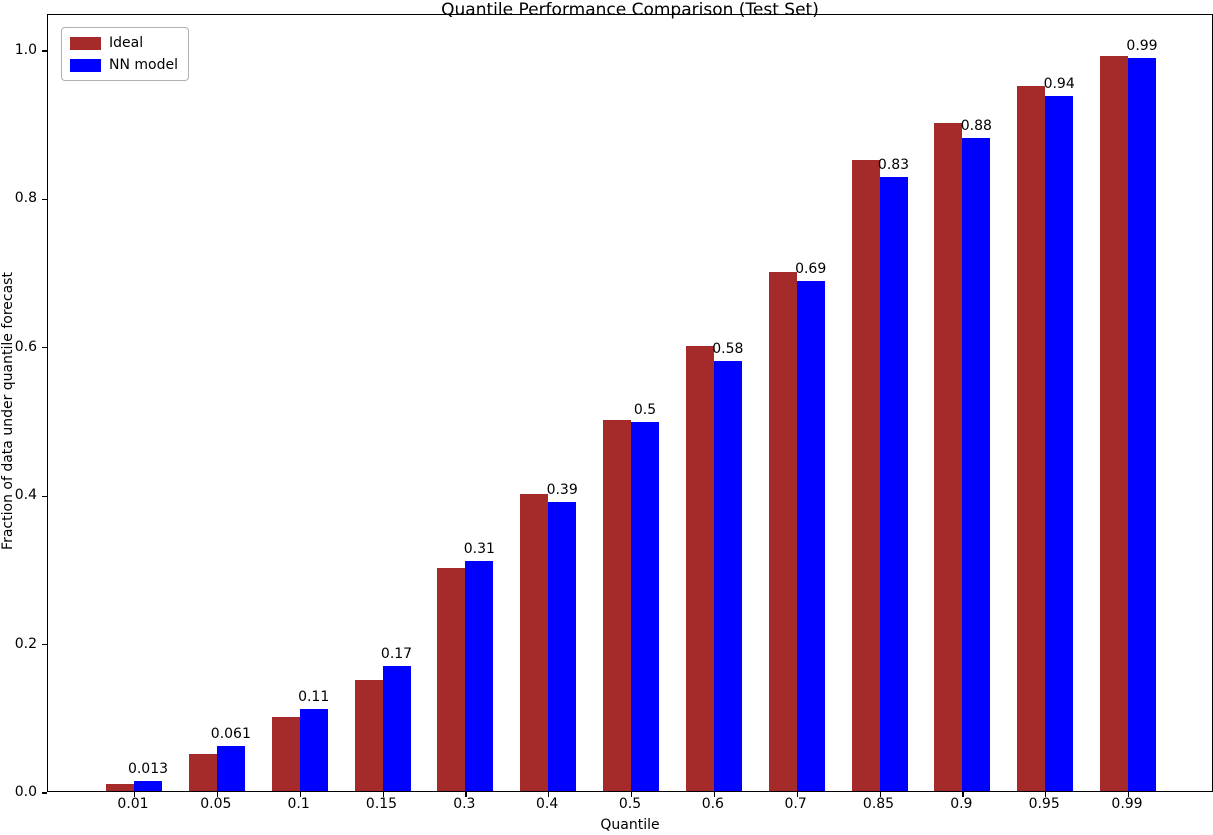 This screenshot has width=1213, height=835. What do you see at coordinates (230, 733) in the screenshot?
I see `bar-value-label: 0.061` at bounding box center [230, 733].